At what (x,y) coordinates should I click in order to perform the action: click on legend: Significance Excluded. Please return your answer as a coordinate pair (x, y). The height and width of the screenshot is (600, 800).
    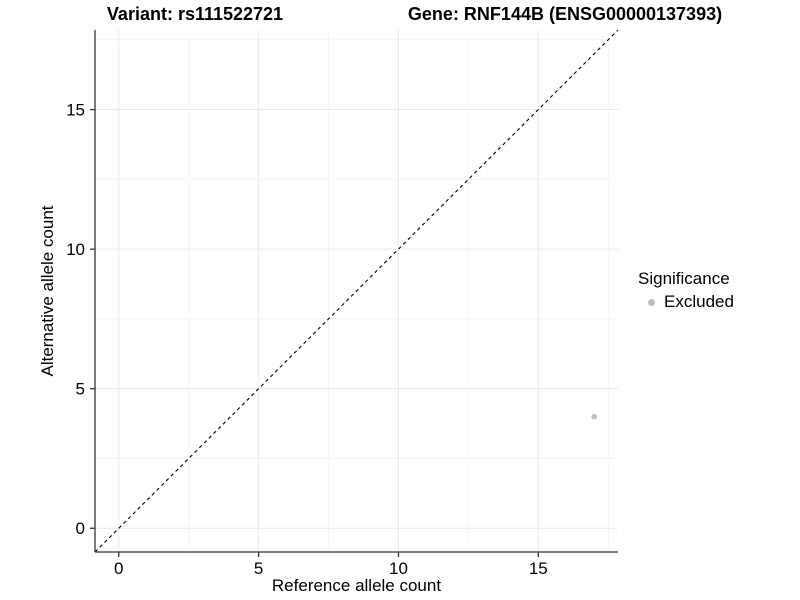
    Looking at the image, I should click on (686, 290).